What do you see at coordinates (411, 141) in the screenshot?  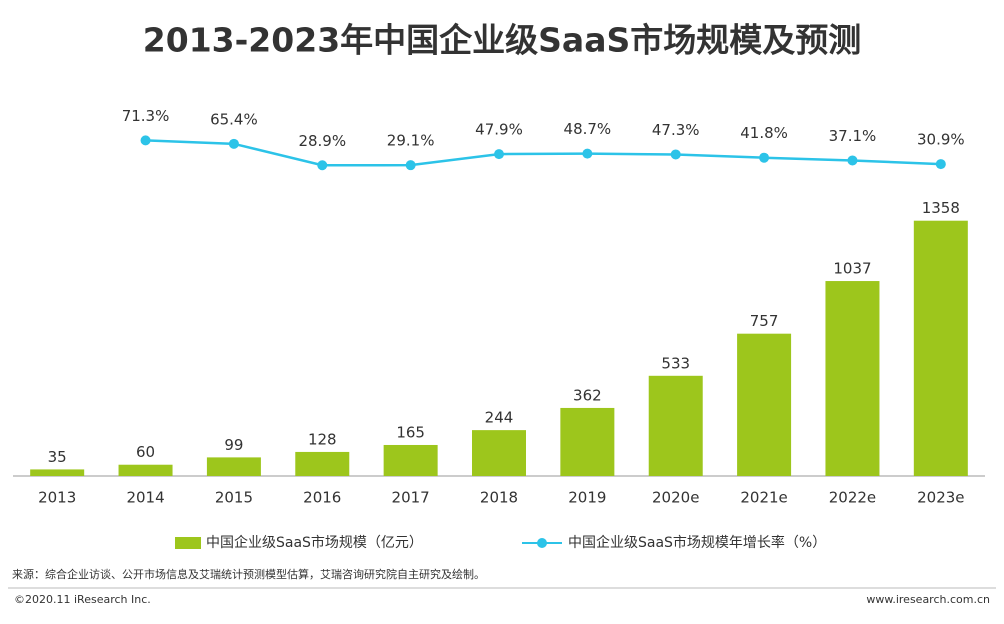 I see `line-value-label: 29.1%` at bounding box center [411, 141].